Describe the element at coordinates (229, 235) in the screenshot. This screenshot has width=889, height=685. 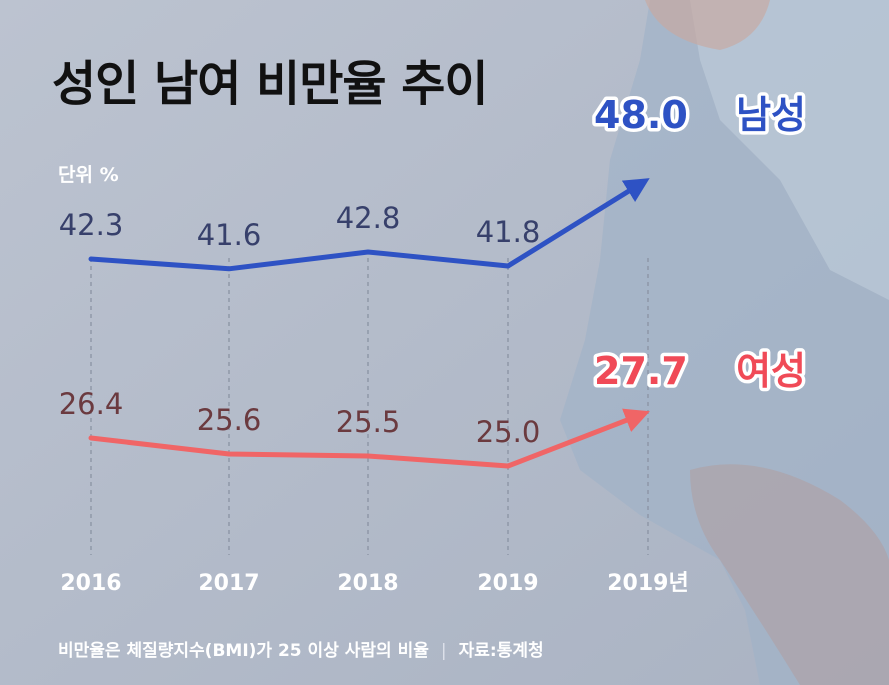
I see `value-label-male-1: 41.6` at that location.